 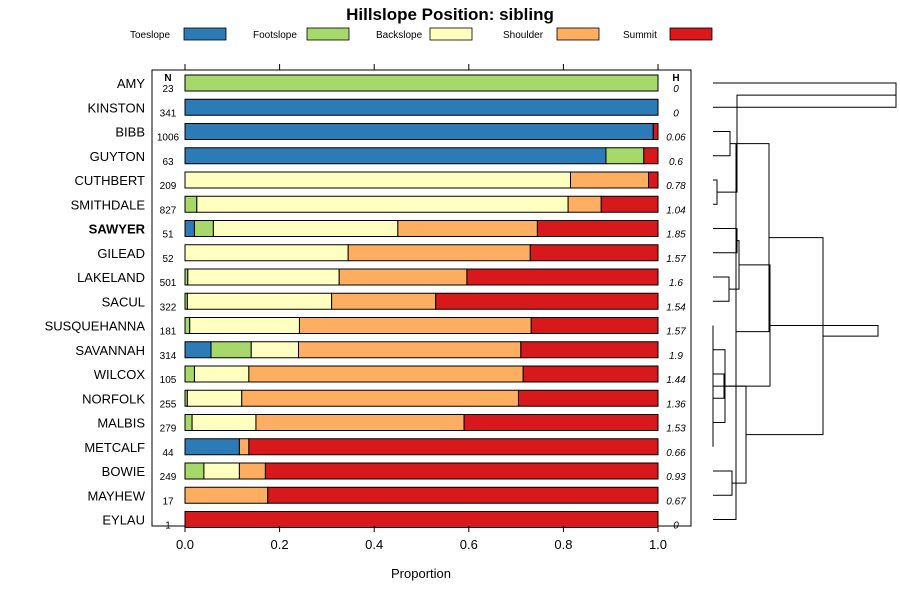 What do you see at coordinates (676, 380) in the screenshot?
I see `row-h-value: 1.44` at bounding box center [676, 380].